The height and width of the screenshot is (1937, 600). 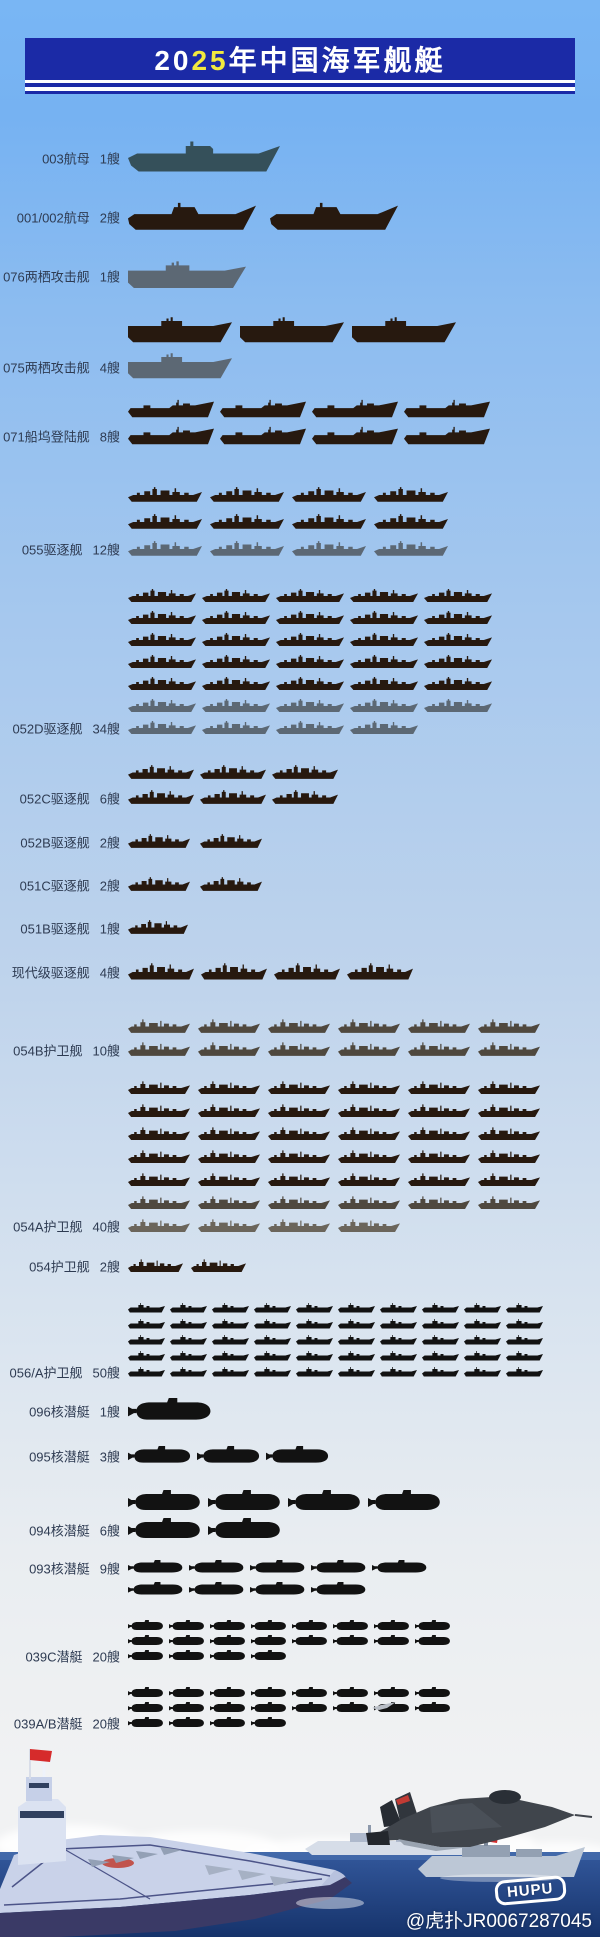 I want to click on ship-row-054A, so click(x=334, y=1157).